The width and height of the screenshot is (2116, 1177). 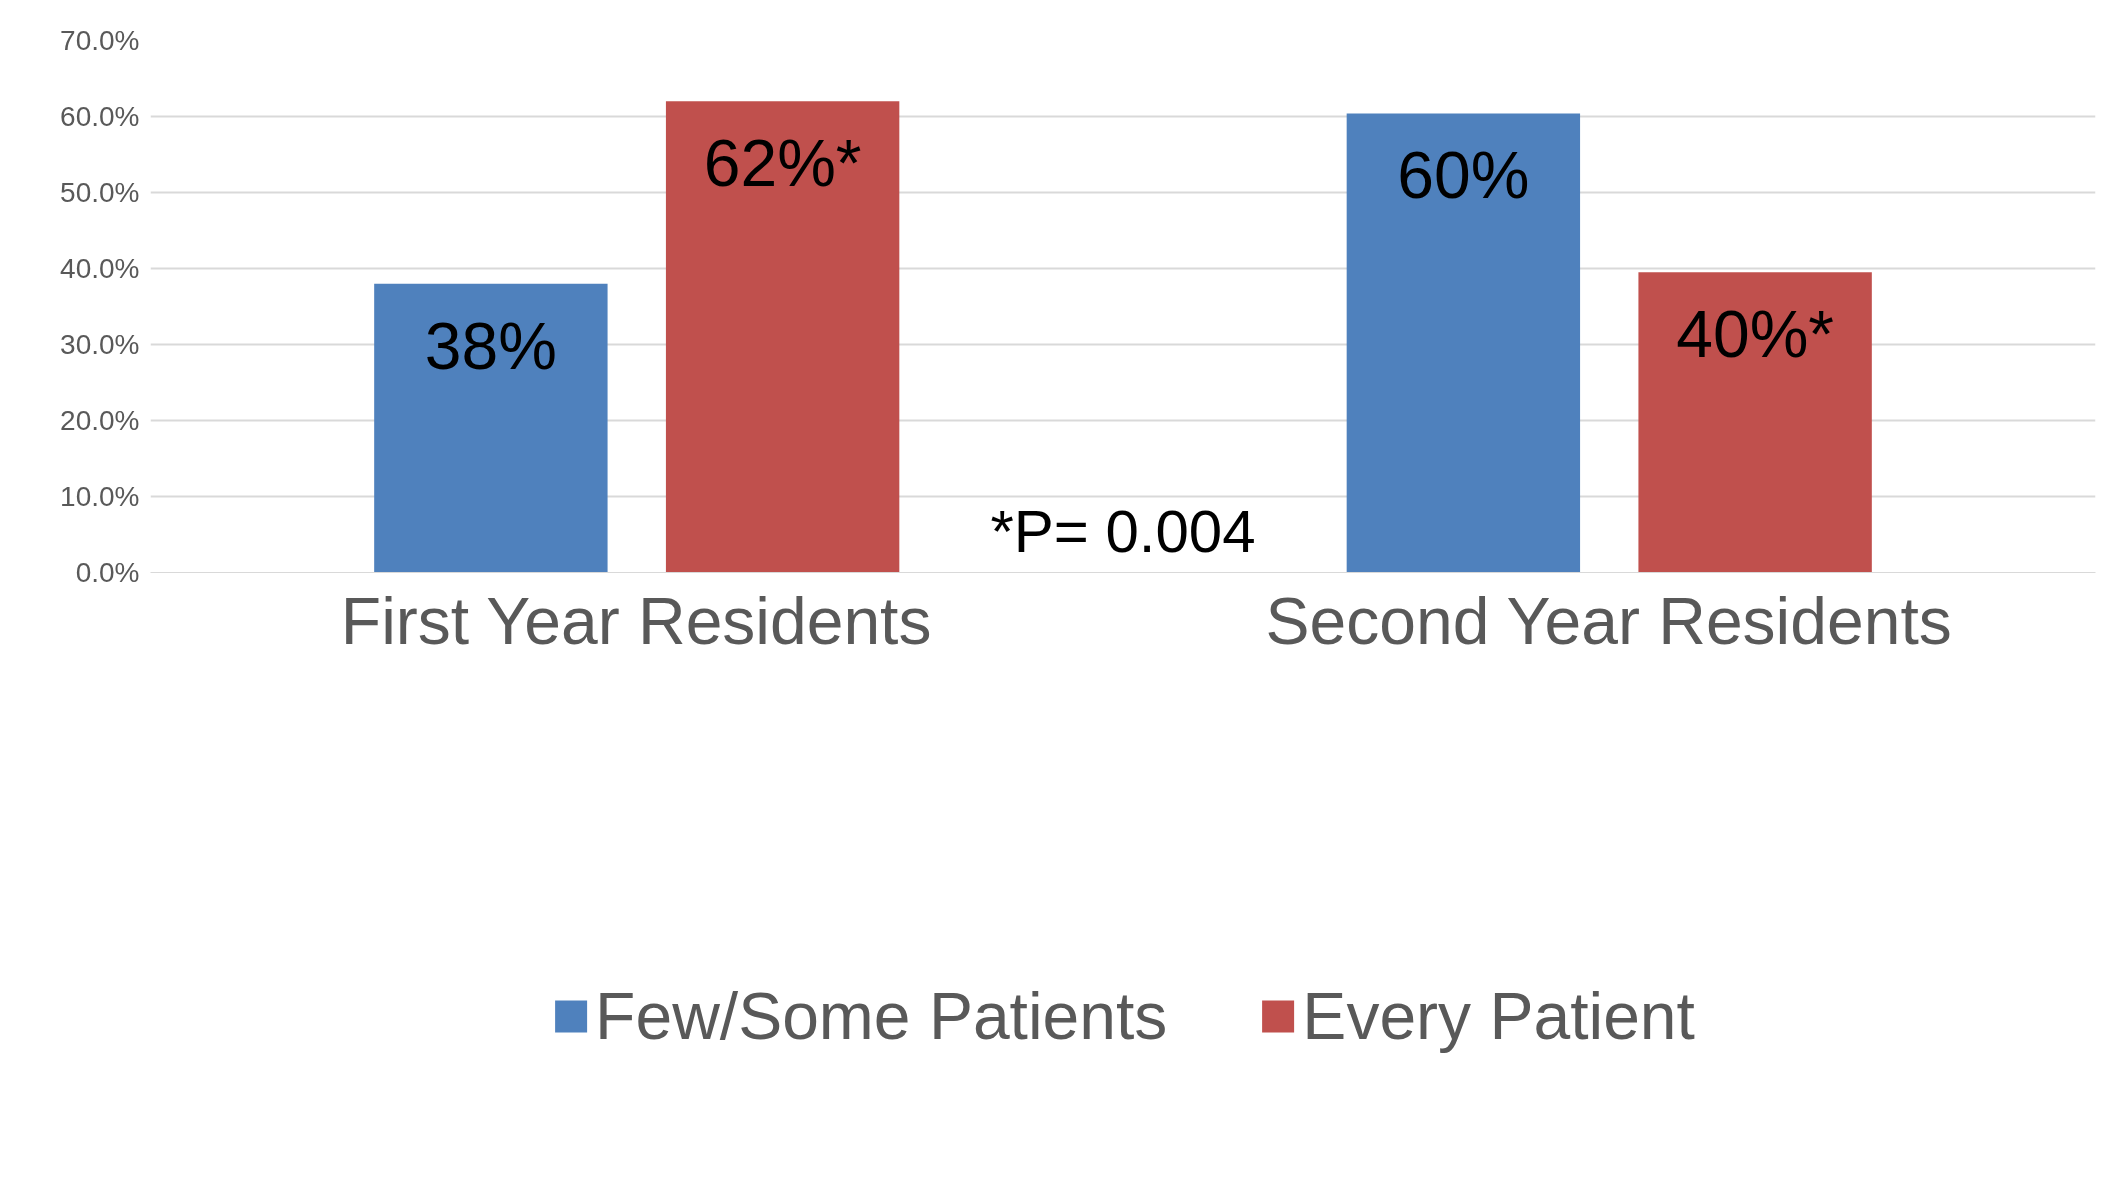 What do you see at coordinates (1498, 1016) in the screenshot?
I see `legend-label: Every Patient` at bounding box center [1498, 1016].